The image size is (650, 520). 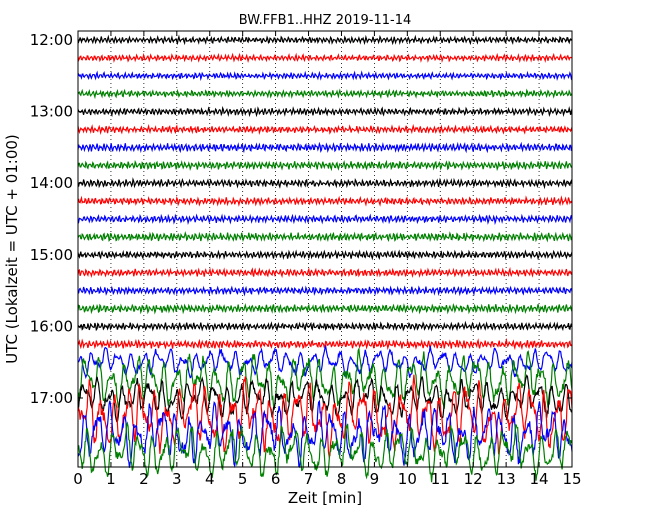 What do you see at coordinates (51, 398) in the screenshot?
I see `y-tick-label: 17:00` at bounding box center [51, 398].